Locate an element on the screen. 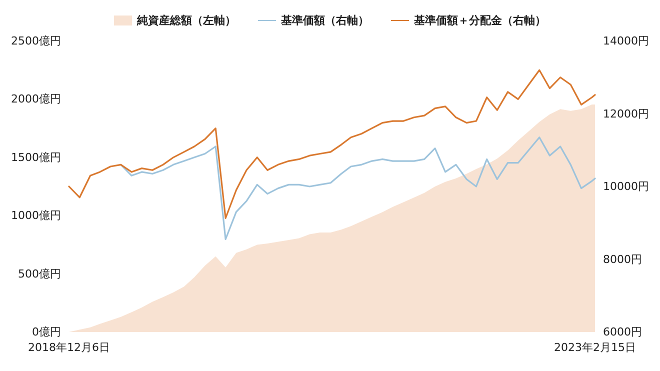 The image size is (660, 371). x-tick-label: 2023年2月15日 is located at coordinates (595, 347).